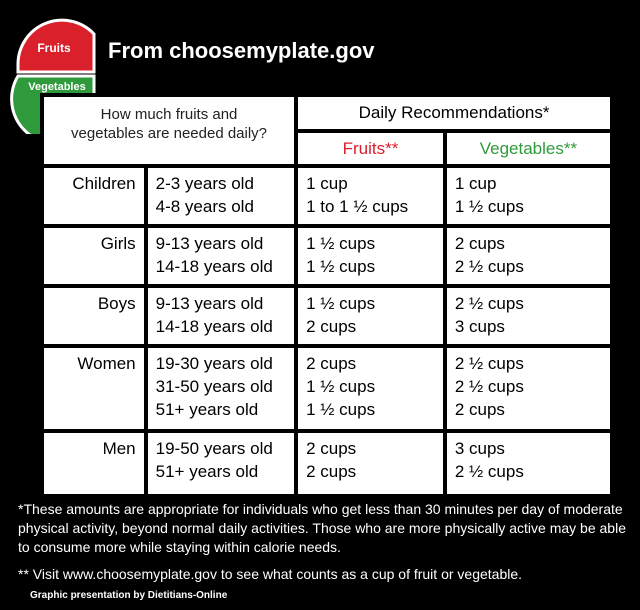 The image size is (640, 610). What do you see at coordinates (118, 243) in the screenshot?
I see `group-label: Girls` at bounding box center [118, 243].